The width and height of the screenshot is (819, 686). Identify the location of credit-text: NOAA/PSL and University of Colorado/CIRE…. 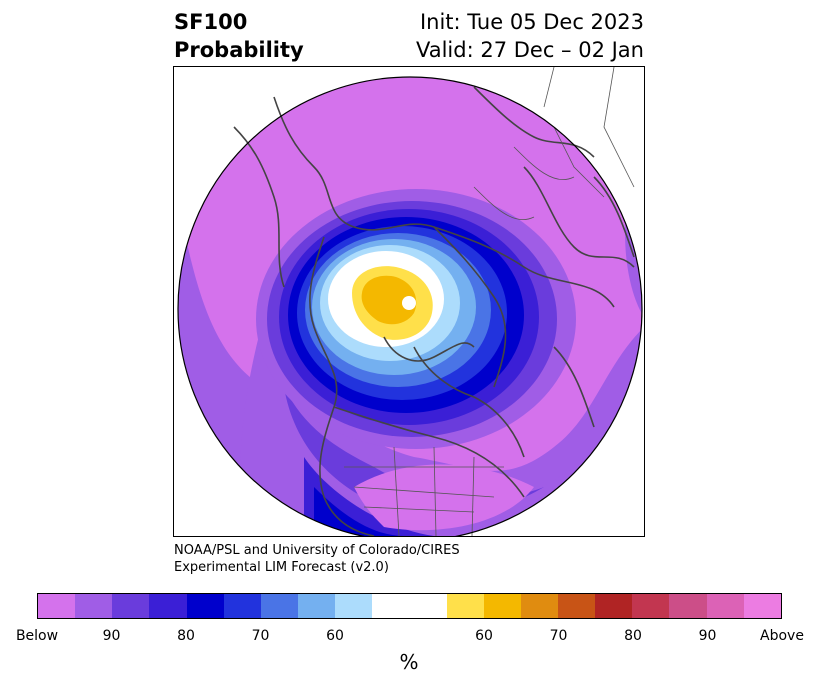
(317, 559).